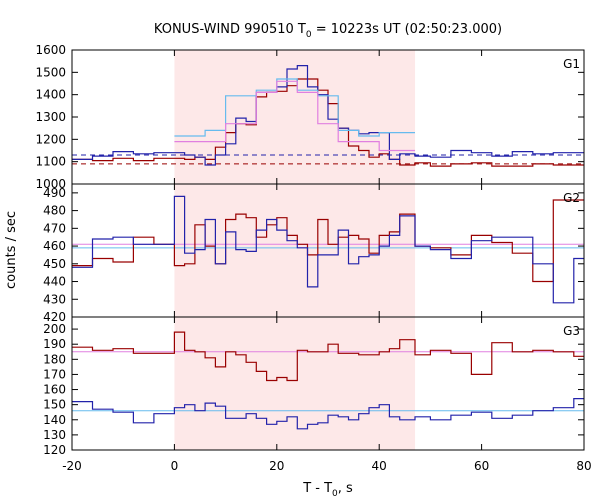  What do you see at coordinates (335, 494) in the screenshot?
I see `xlabel-subscript: 0` at bounding box center [335, 494].